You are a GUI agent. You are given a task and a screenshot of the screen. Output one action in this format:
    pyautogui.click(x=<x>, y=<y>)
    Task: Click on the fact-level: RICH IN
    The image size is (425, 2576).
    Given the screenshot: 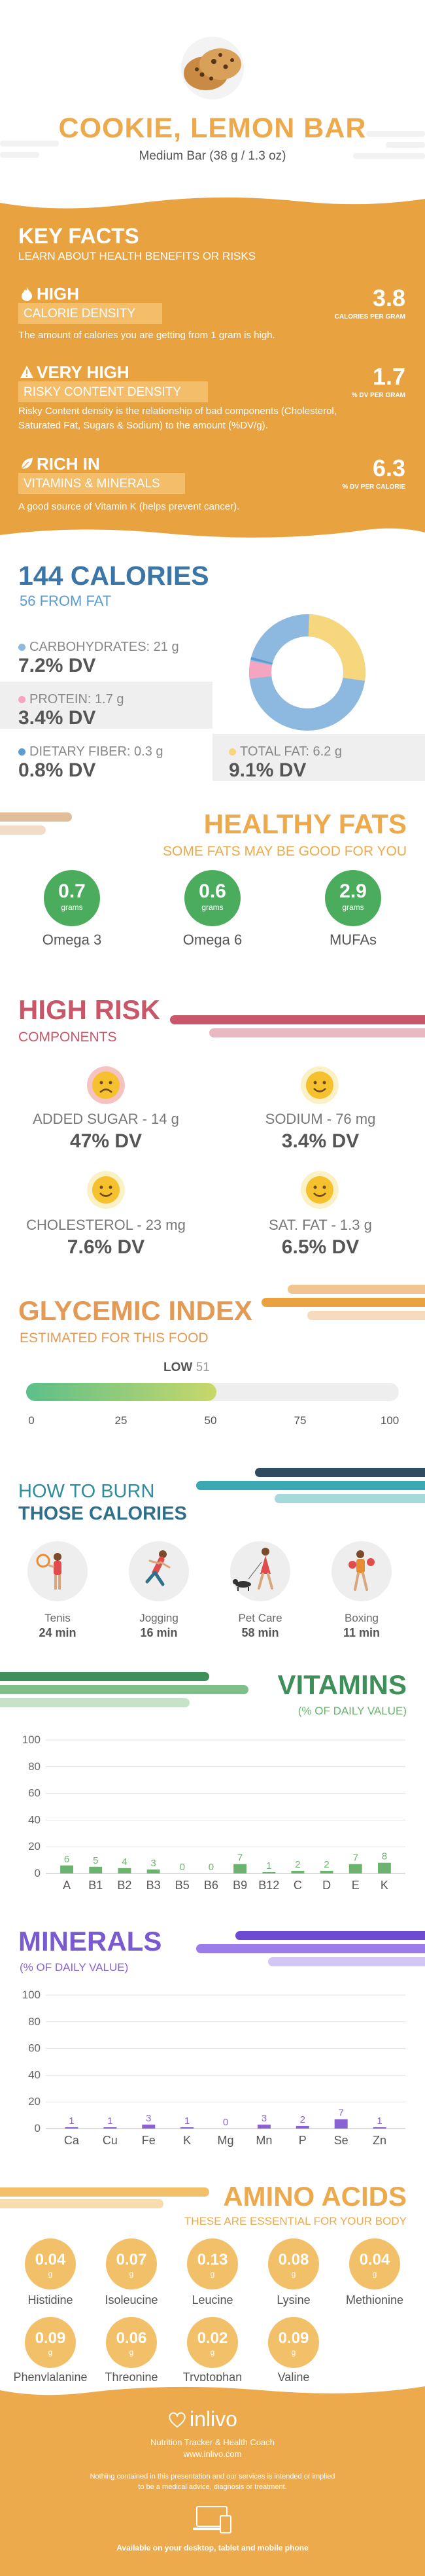 What is the action you would take?
    pyautogui.click(x=68, y=464)
    